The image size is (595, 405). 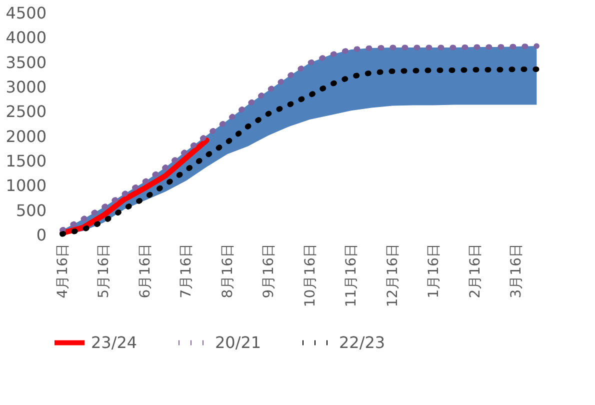 I want to click on x-tick-label: 11月16日, so click(x=352, y=276).